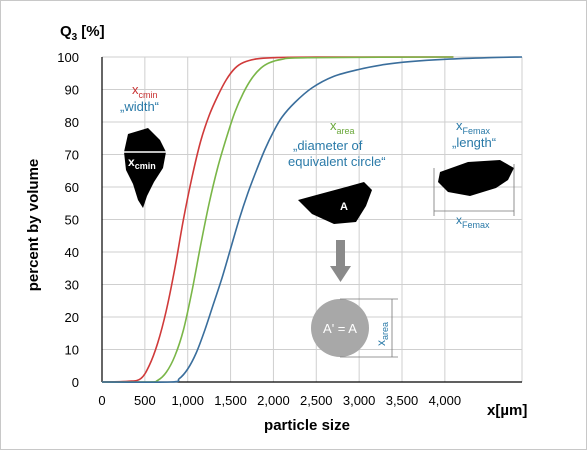 Image resolution: width=587 pixels, height=450 pixels. What do you see at coordinates (473, 221) in the screenshot?
I see `femax-bottom-label: xFemax` at bounding box center [473, 221].